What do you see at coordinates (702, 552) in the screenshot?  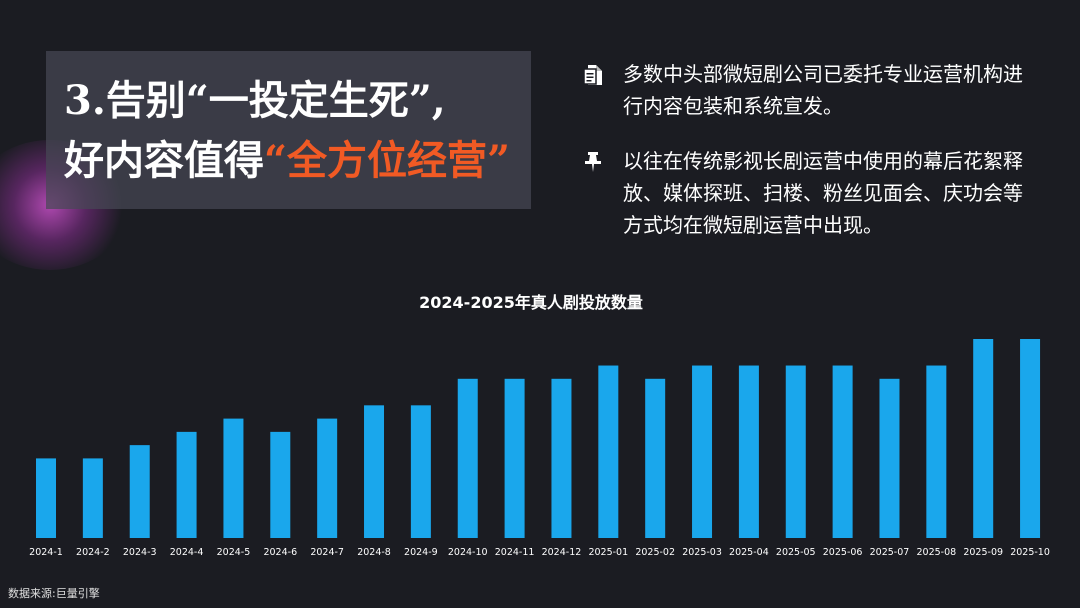 I see `x-tick-label: 2025-03` at bounding box center [702, 552].